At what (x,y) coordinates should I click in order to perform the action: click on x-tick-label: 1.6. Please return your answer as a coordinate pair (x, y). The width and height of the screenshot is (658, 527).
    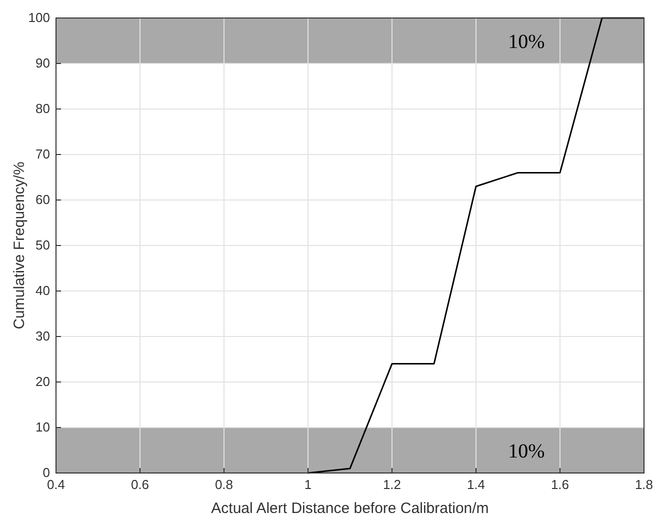
    Looking at the image, I should click on (560, 484).